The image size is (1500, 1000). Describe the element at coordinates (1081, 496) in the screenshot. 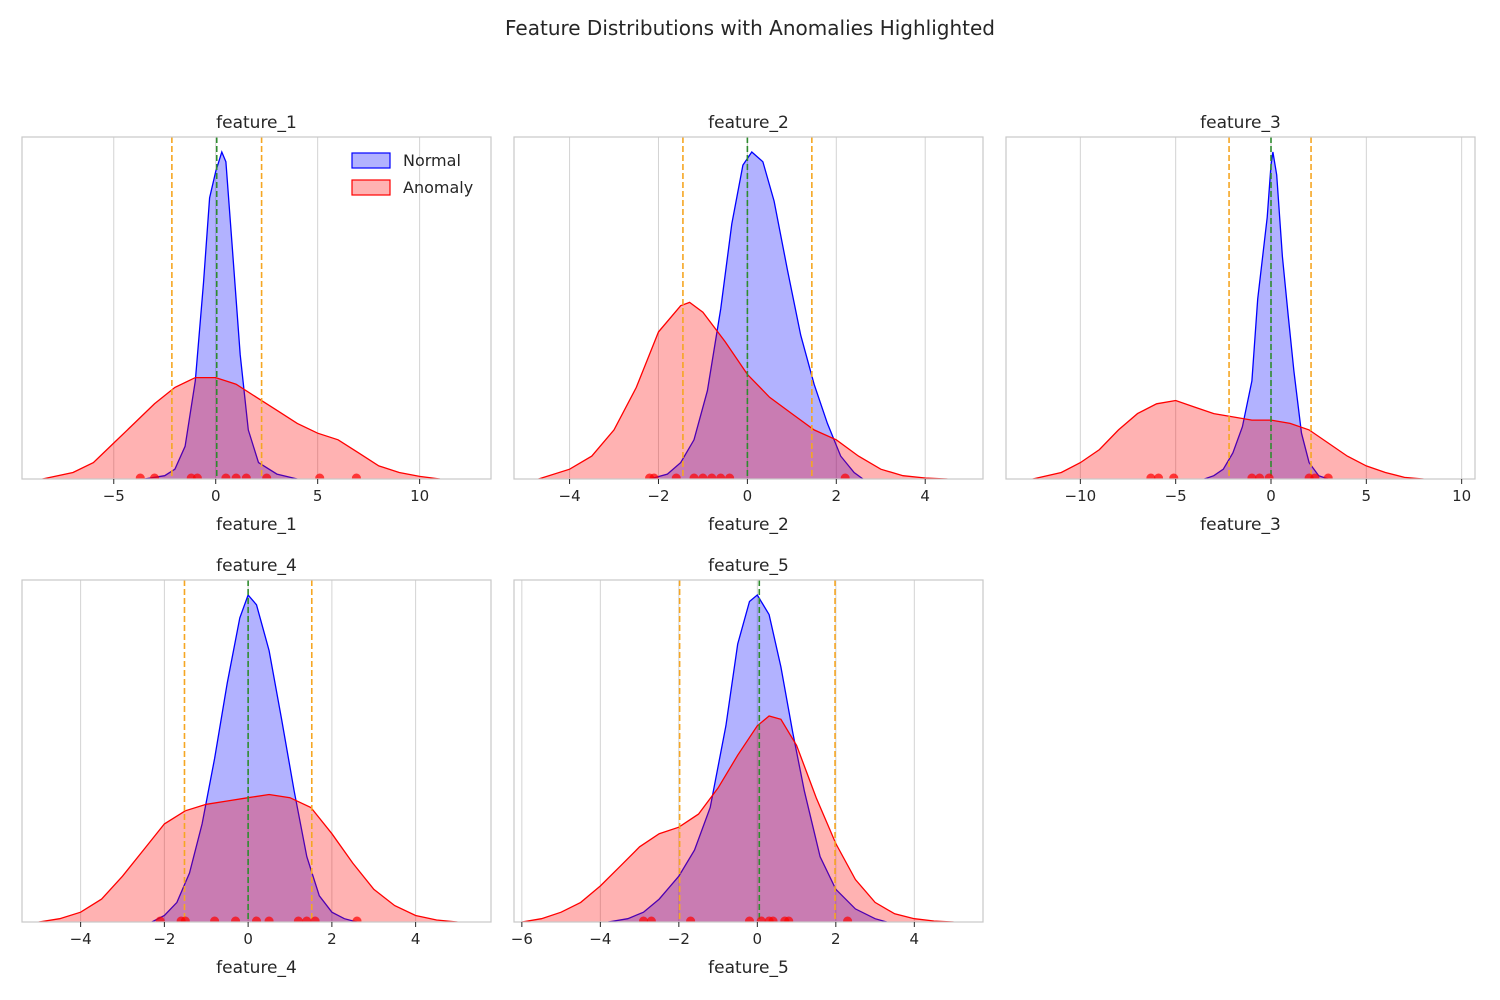

I see `x-tick-label: −10` at that location.